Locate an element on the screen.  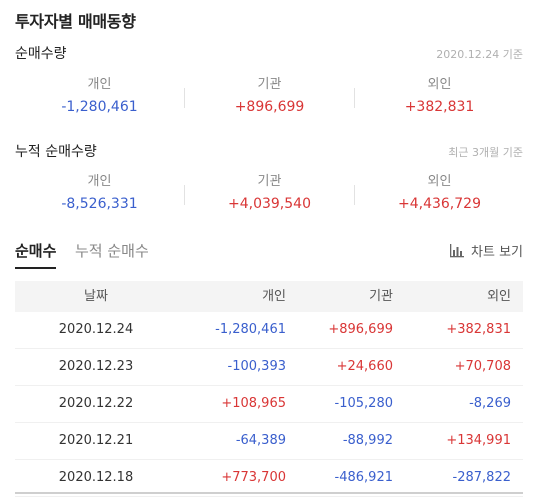
row-date: 2020.12.18 is located at coordinates (96, 477).